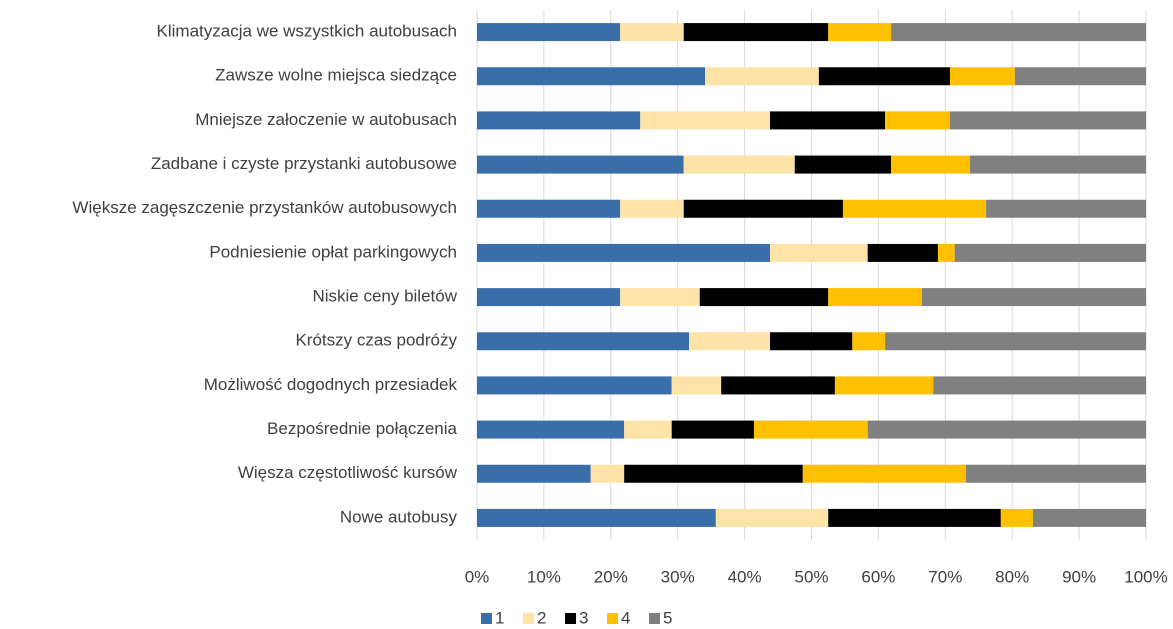 The height and width of the screenshot is (629, 1173). What do you see at coordinates (348, 472) in the screenshot?
I see `y-tick-label: Więsza częstotliwość kursów` at bounding box center [348, 472].